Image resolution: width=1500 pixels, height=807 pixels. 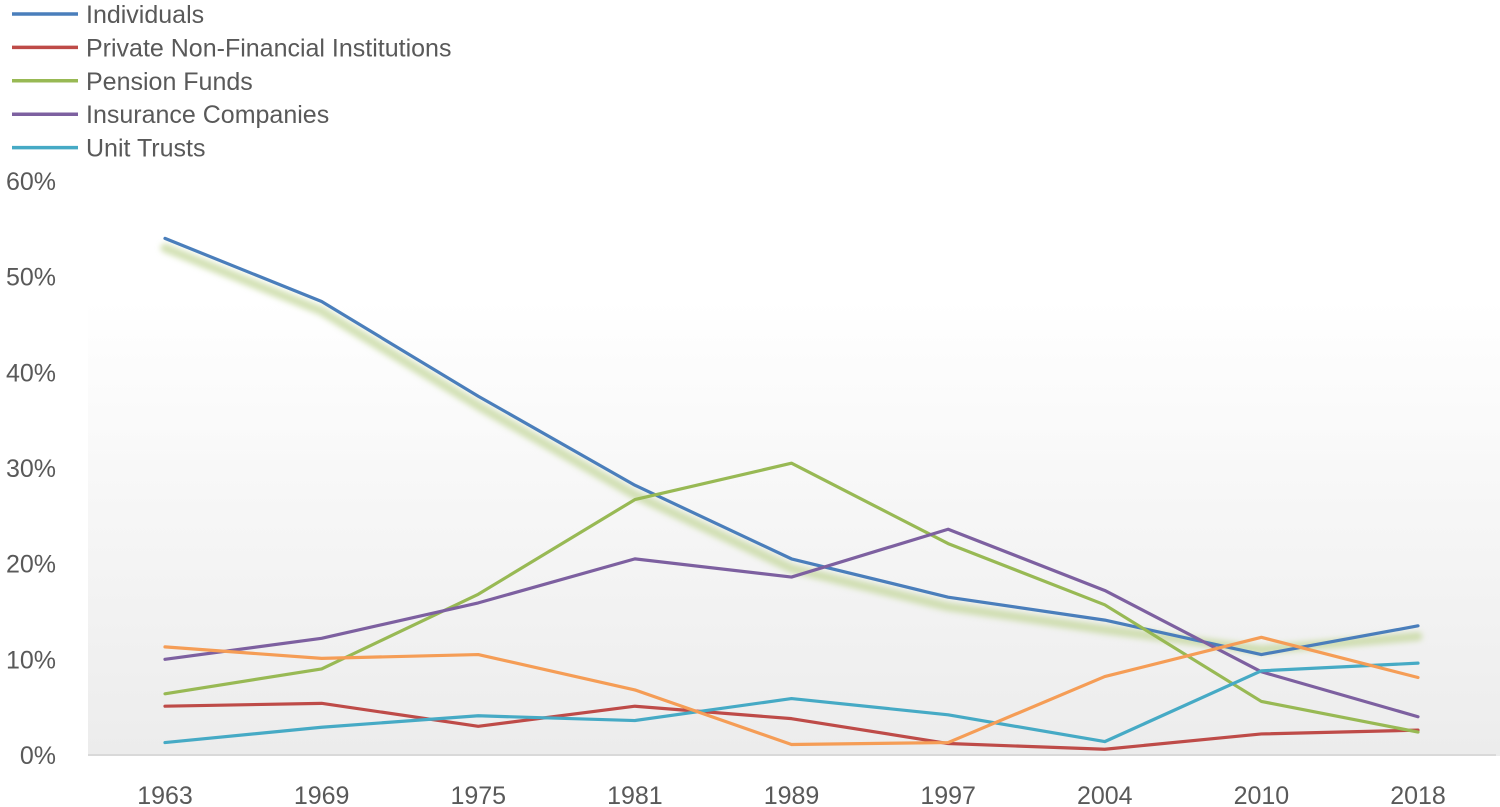 I want to click on legend-label: Unit Trusts, so click(x=145, y=149).